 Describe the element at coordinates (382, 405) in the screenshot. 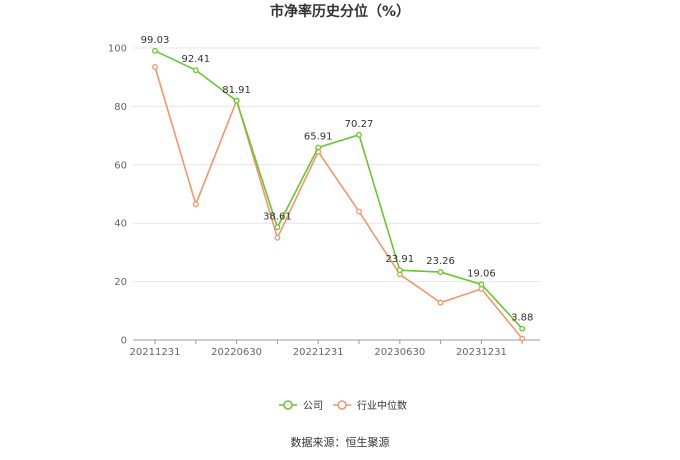

I see `legend-label: 行业中位数` at that location.